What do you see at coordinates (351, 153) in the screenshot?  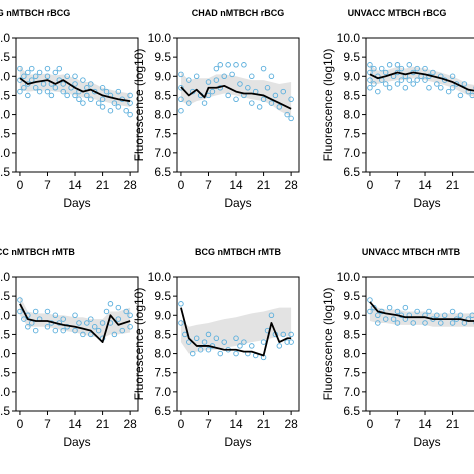 I see `y-tick-label: 7.0` at bounding box center [351, 153].